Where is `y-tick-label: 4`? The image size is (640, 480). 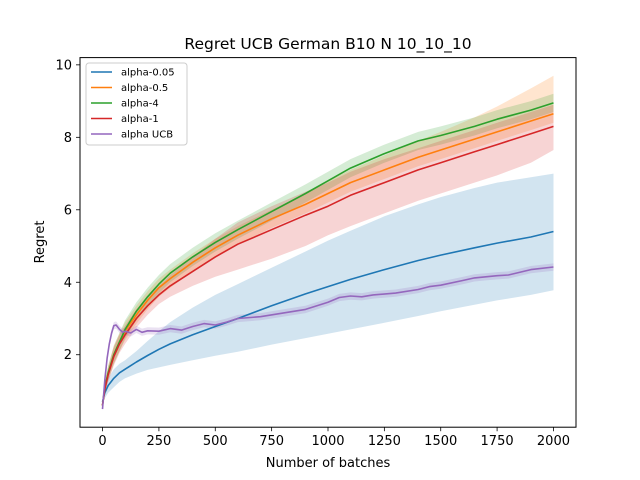
y-tick-label: 4 is located at coordinates (68, 283).